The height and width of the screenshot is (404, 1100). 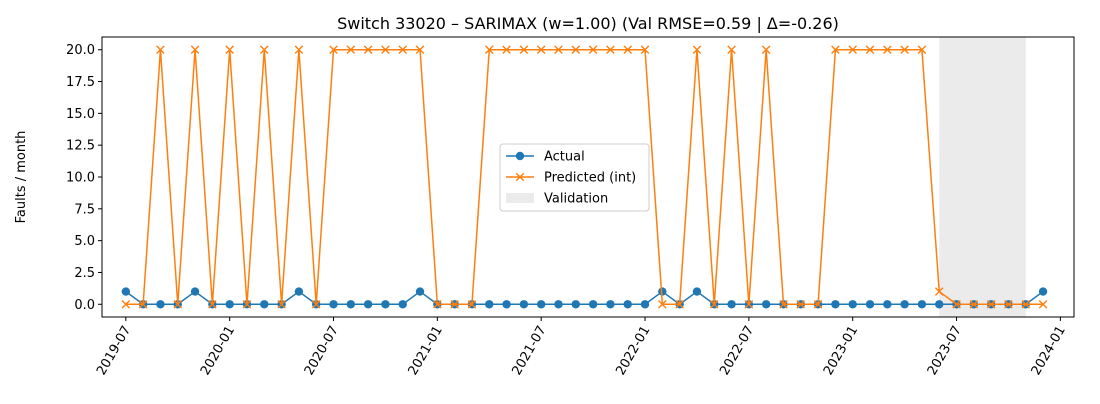 I want to click on legend-swatch-validation, so click(x=520, y=198).